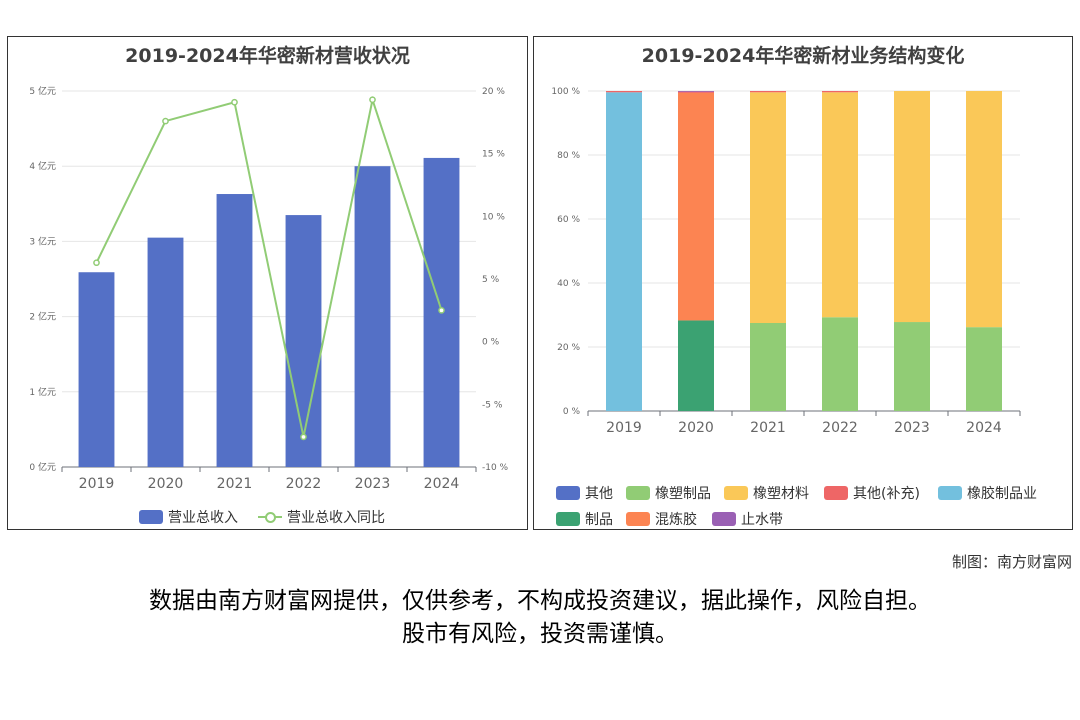 The height and width of the screenshot is (720, 1080). I want to click on legend-item-other: 其他, so click(584, 493).